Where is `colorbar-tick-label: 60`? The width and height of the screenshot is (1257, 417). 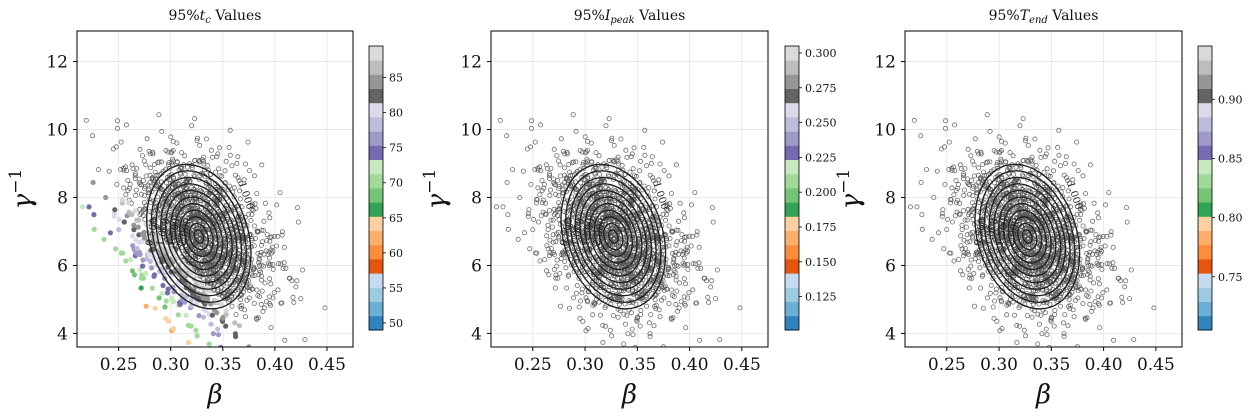
colorbar-tick-label: 60 is located at coordinates (396, 253).